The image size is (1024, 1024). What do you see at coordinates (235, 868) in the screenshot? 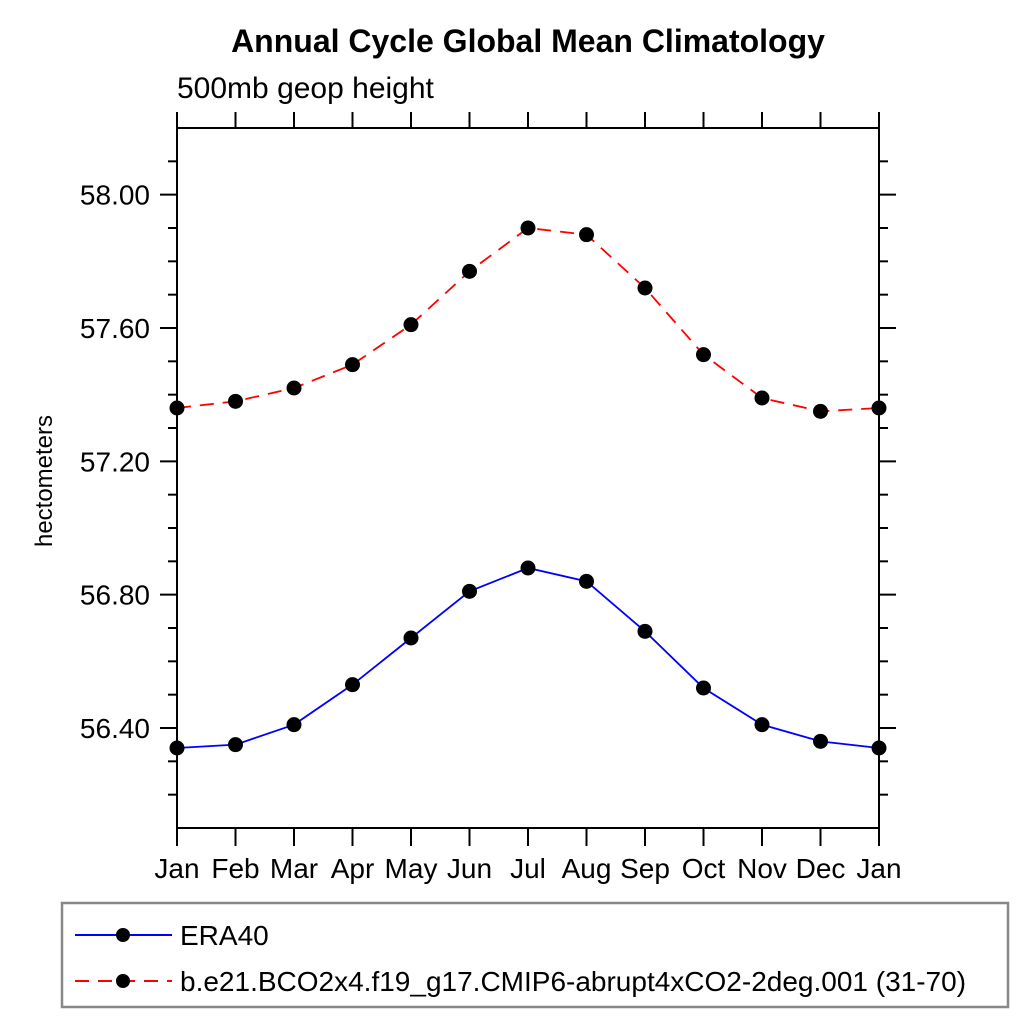
I see `svg-text: Feb` at bounding box center [235, 868].